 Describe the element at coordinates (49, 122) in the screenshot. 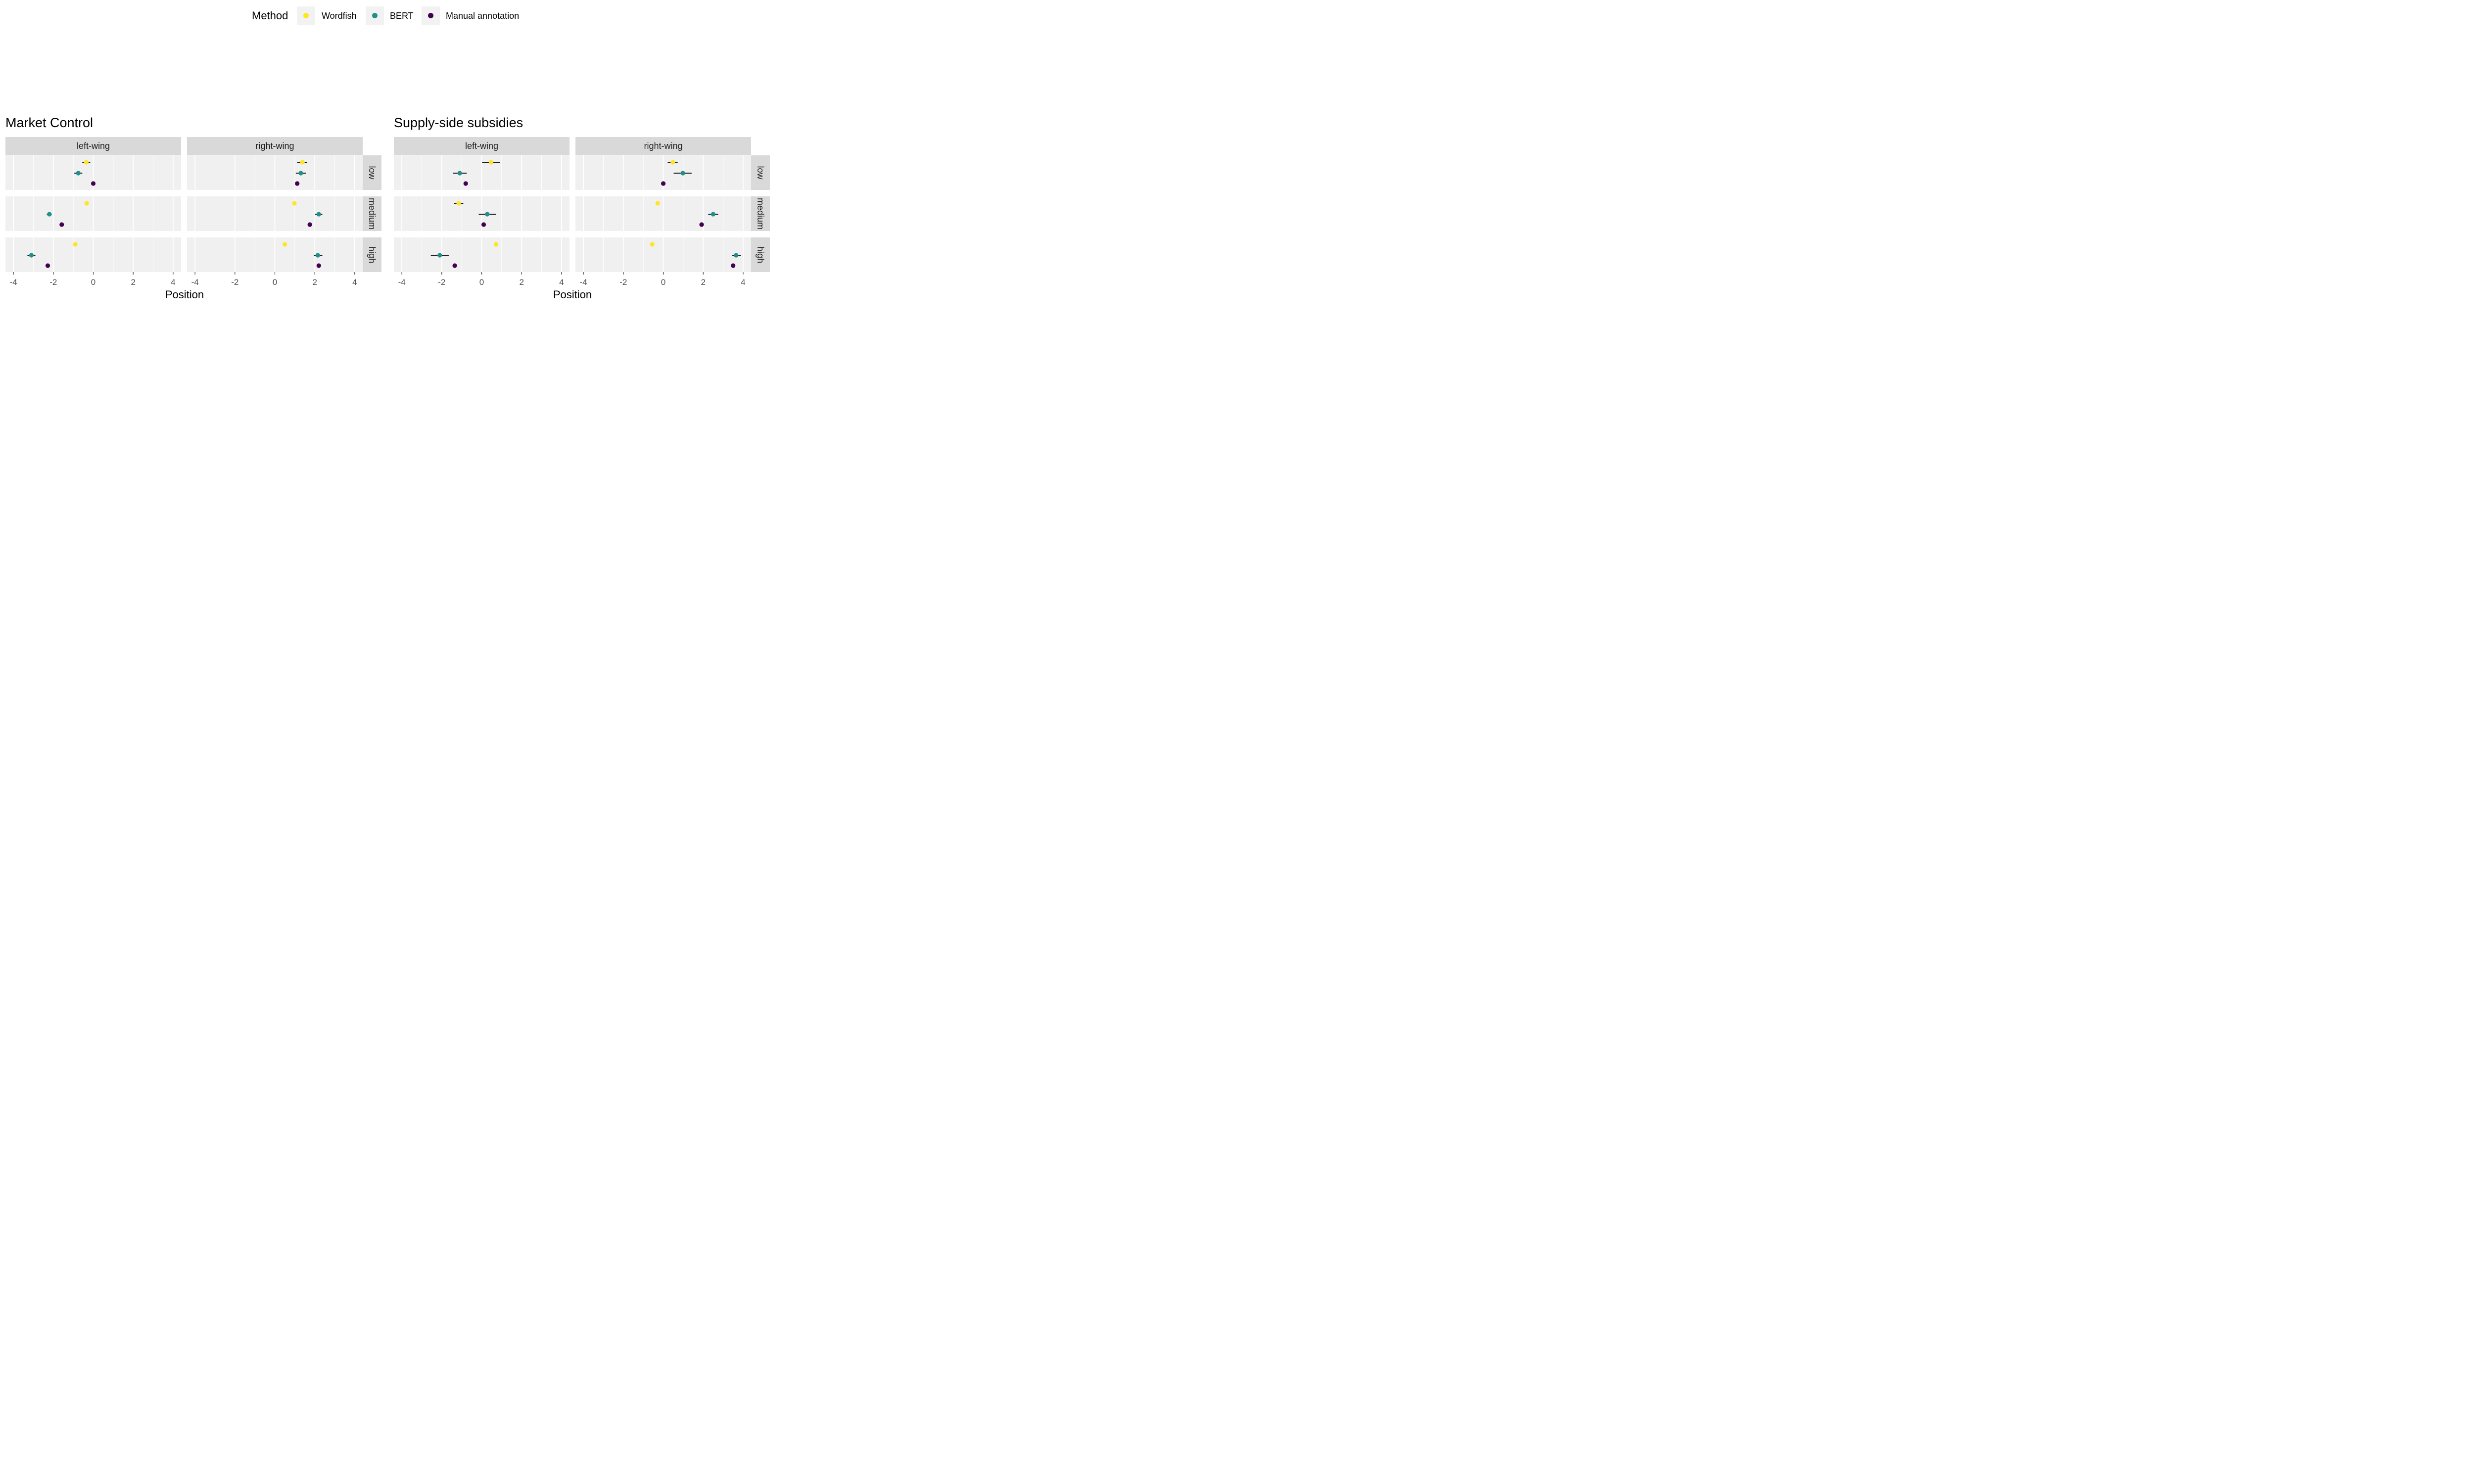

I see `chart-title: Market Control` at that location.